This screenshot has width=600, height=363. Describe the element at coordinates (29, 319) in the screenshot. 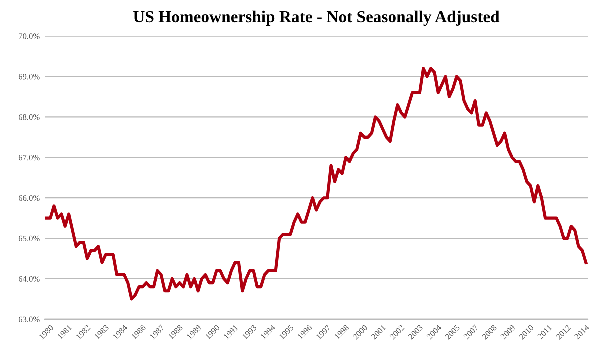

I see `y-tick-label: 63.0%` at that location.